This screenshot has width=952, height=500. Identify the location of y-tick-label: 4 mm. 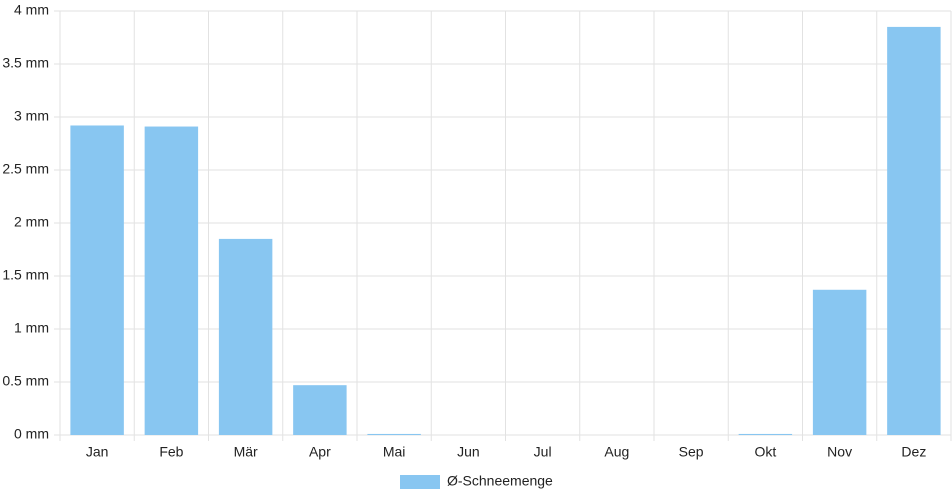
(31, 10).